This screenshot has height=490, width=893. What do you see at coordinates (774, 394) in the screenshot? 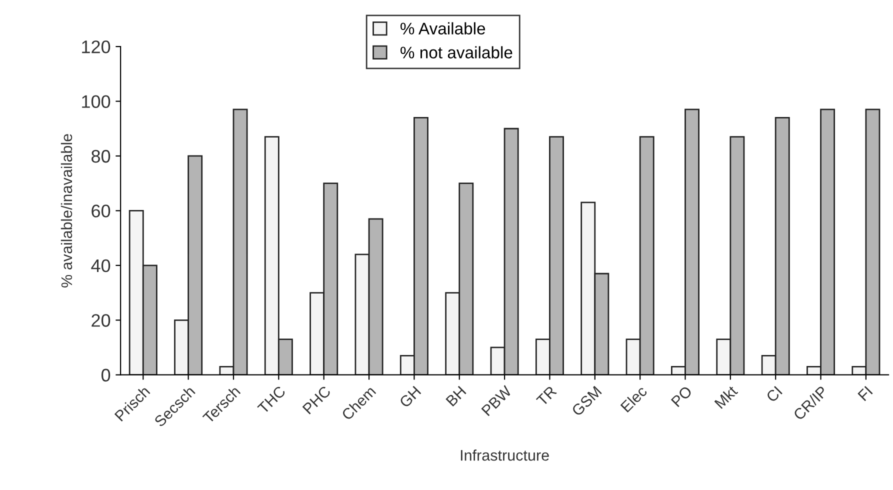
I see `x-tick-label: CI` at bounding box center [774, 394].